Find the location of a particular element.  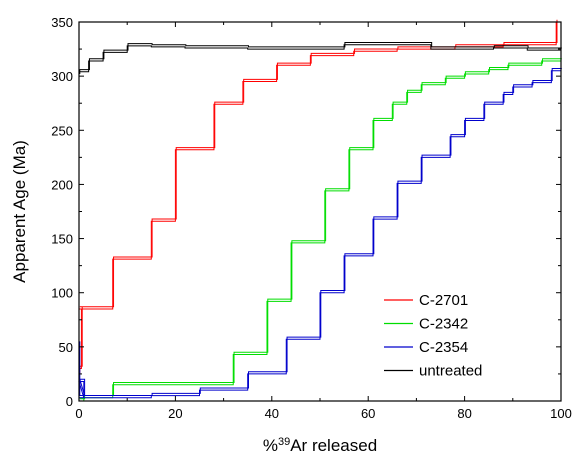

legend-entry: untreated is located at coordinates (433, 371).